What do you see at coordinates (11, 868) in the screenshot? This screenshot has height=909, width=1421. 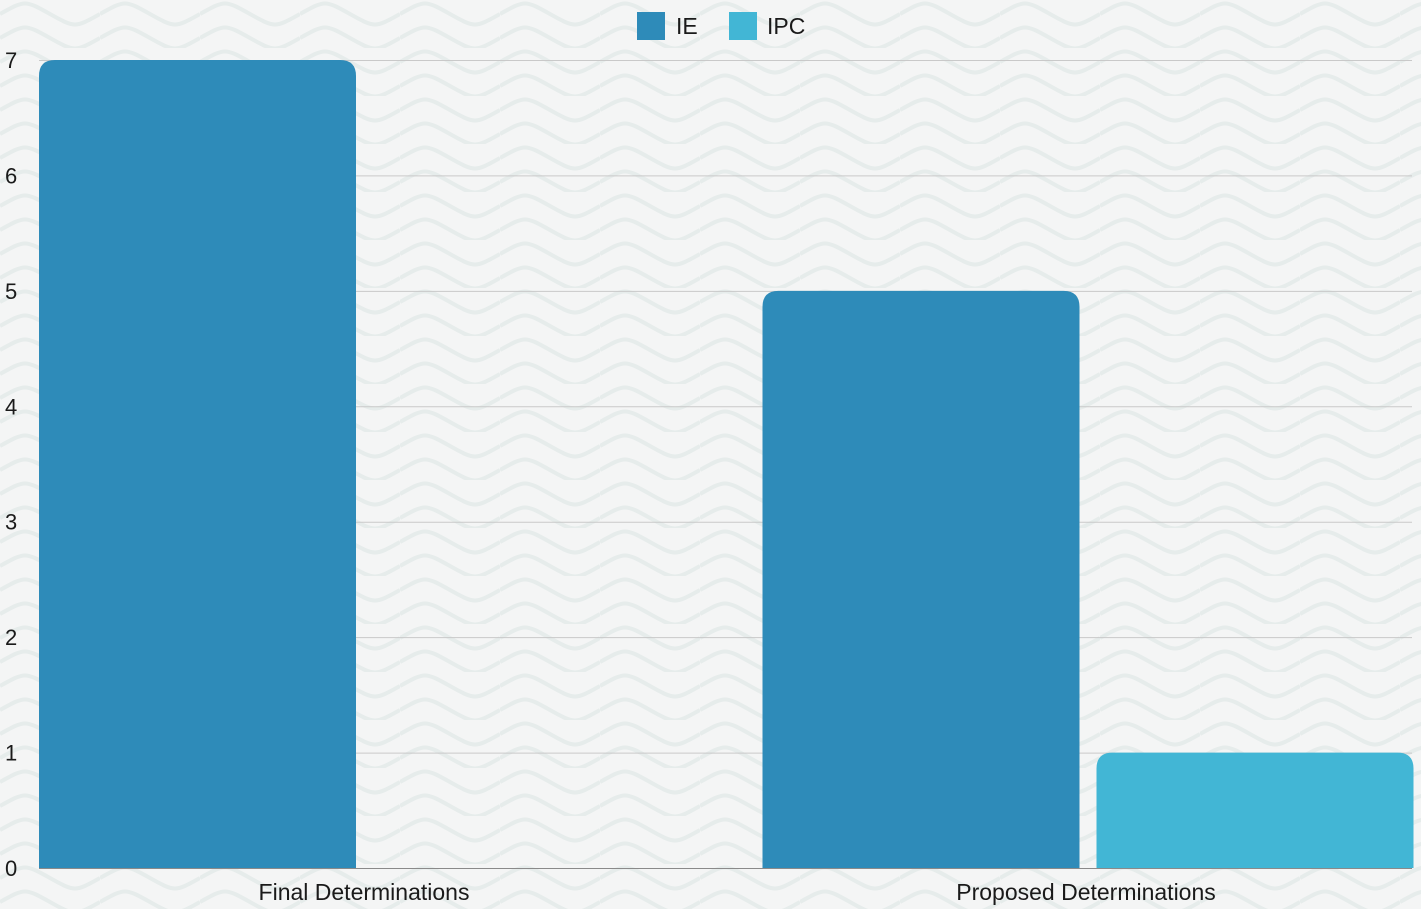 I see `y-tick-label: 0` at bounding box center [11, 868].